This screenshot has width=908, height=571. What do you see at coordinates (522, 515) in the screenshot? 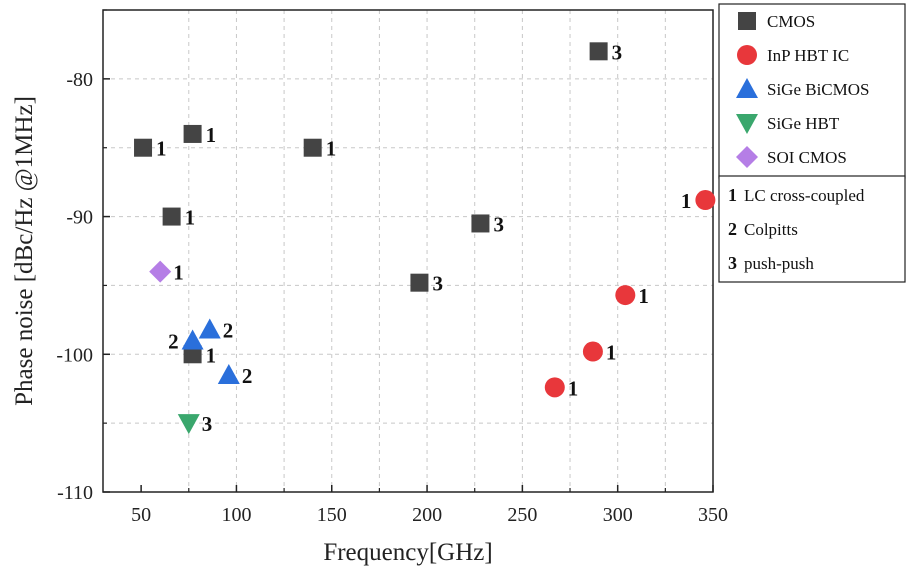
I see `x-tick-label: 250` at bounding box center [522, 515].